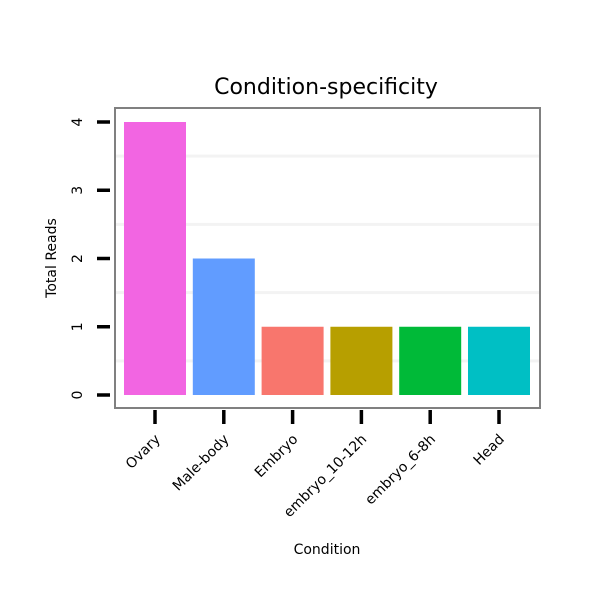  What do you see at coordinates (90, 258) in the screenshot?
I see `y-axis: 0 1 2 3 4` at bounding box center [90, 258].